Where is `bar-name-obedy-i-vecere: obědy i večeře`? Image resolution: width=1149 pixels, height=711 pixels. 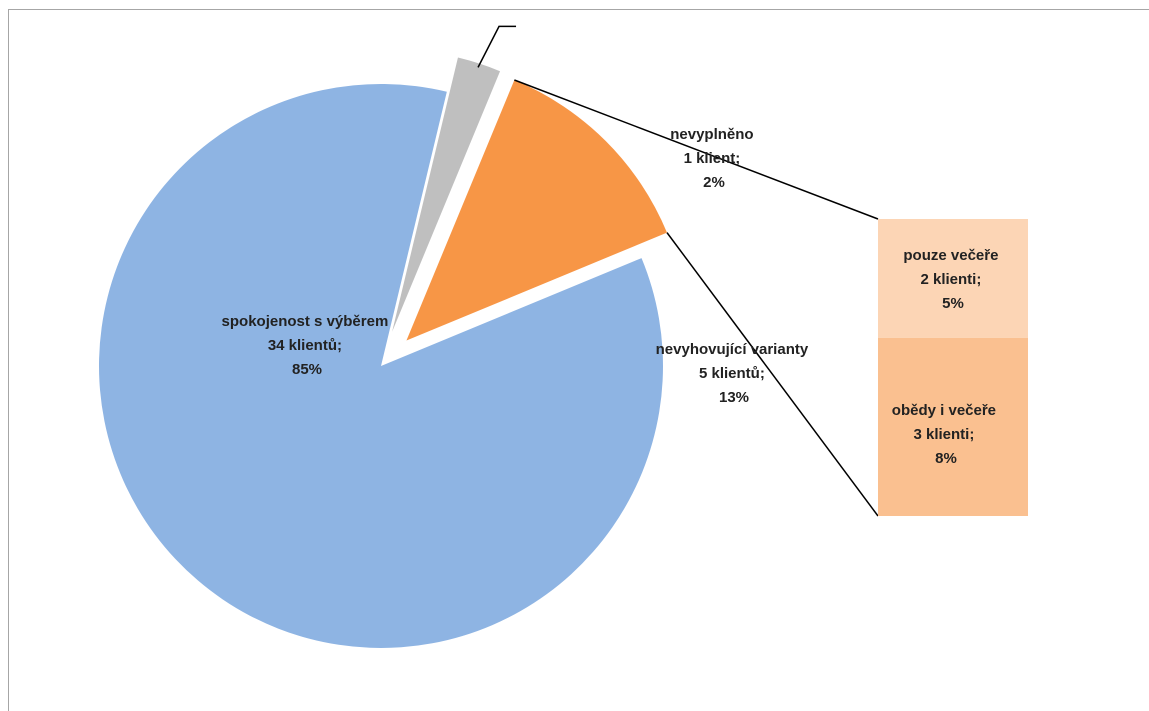 bar-name-obedy-i-vecere: obědy i večeře is located at coordinates (944, 410).